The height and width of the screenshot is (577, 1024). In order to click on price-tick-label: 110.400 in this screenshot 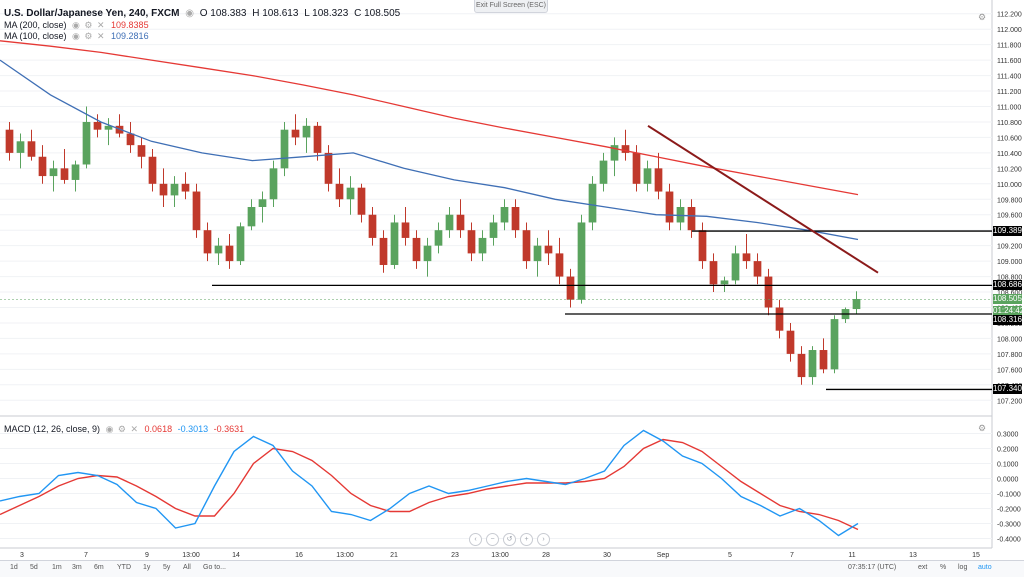, I will do `click(1009, 154)`.